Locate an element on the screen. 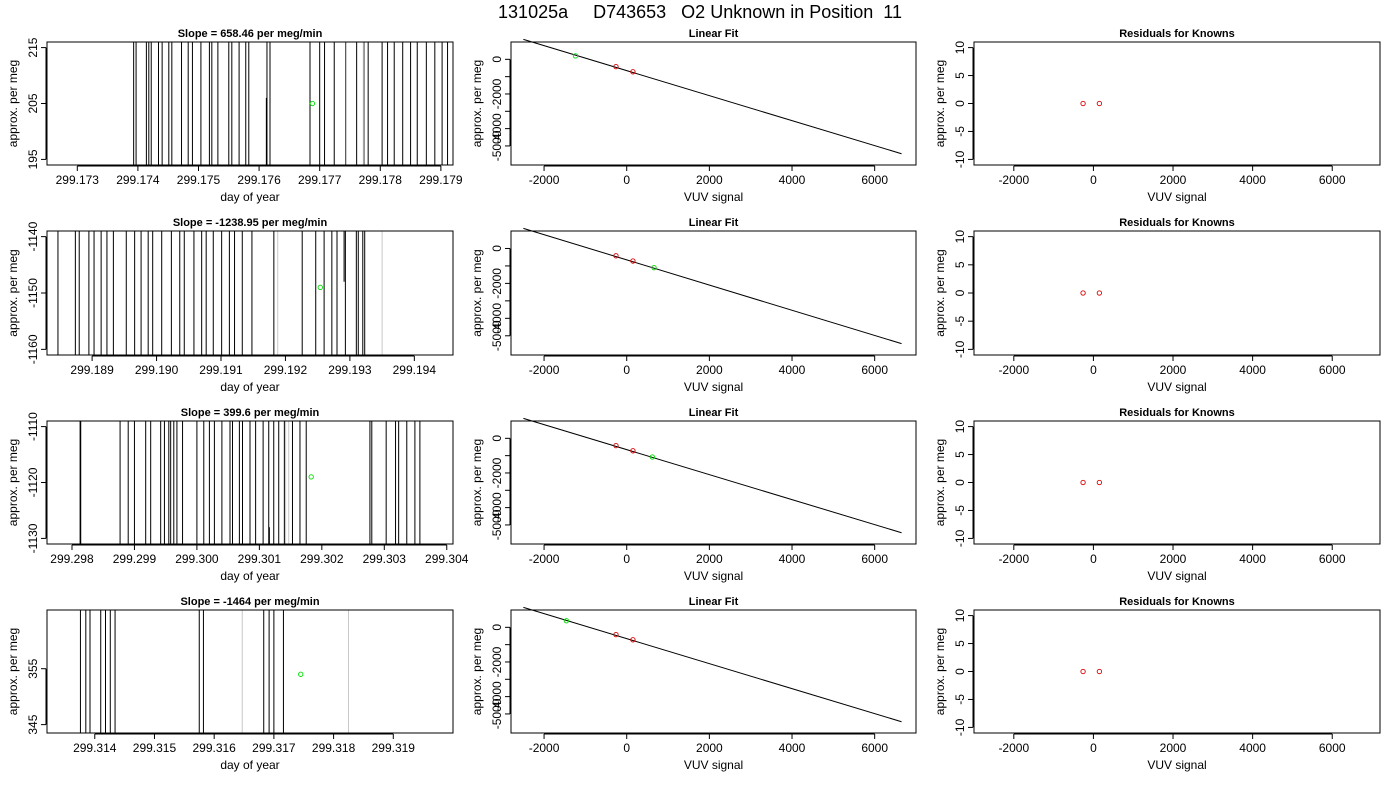 The width and height of the screenshot is (1400, 800). row1-fit-x-tick-label-0: -2000 is located at coordinates (544, 180).